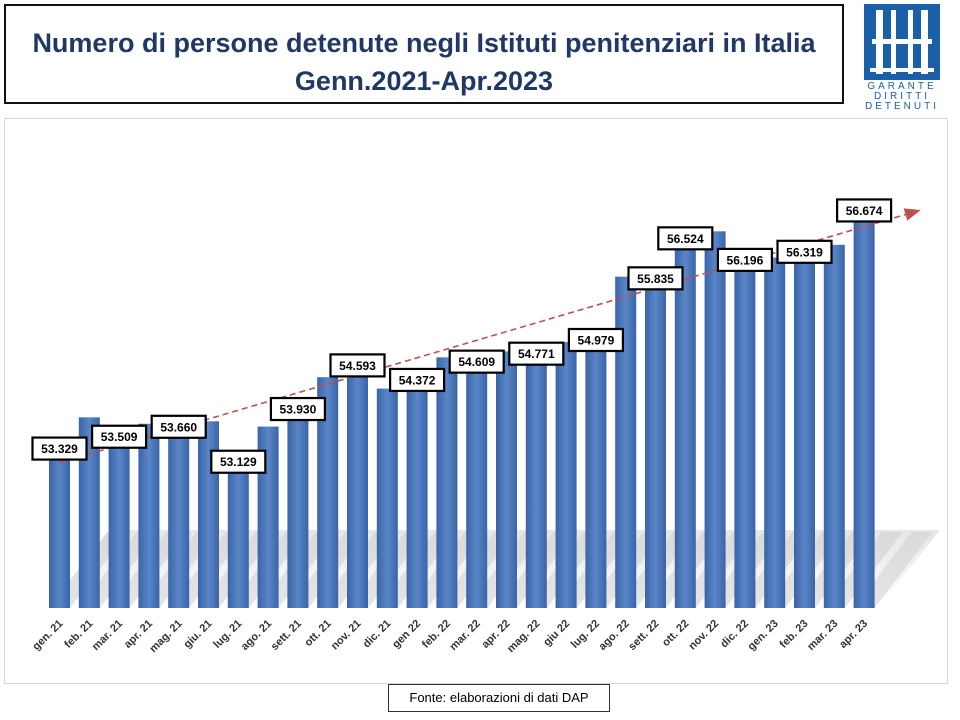  I want to click on garante-logo: GARANTE DIRITTI DETENUTI, so click(902, 57).